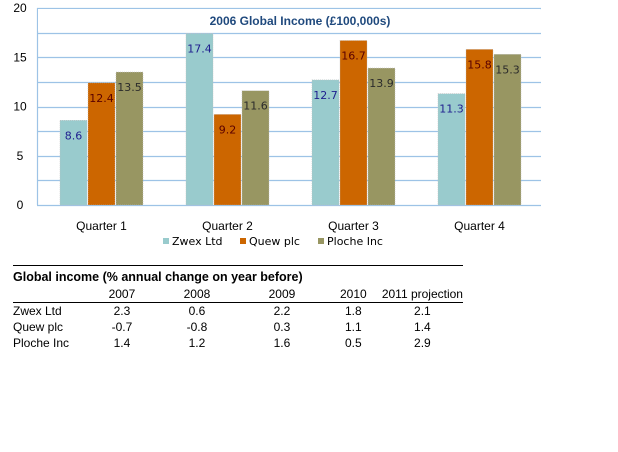  Describe the element at coordinates (282, 327) in the screenshot. I see `table-cell: 0.3` at that location.